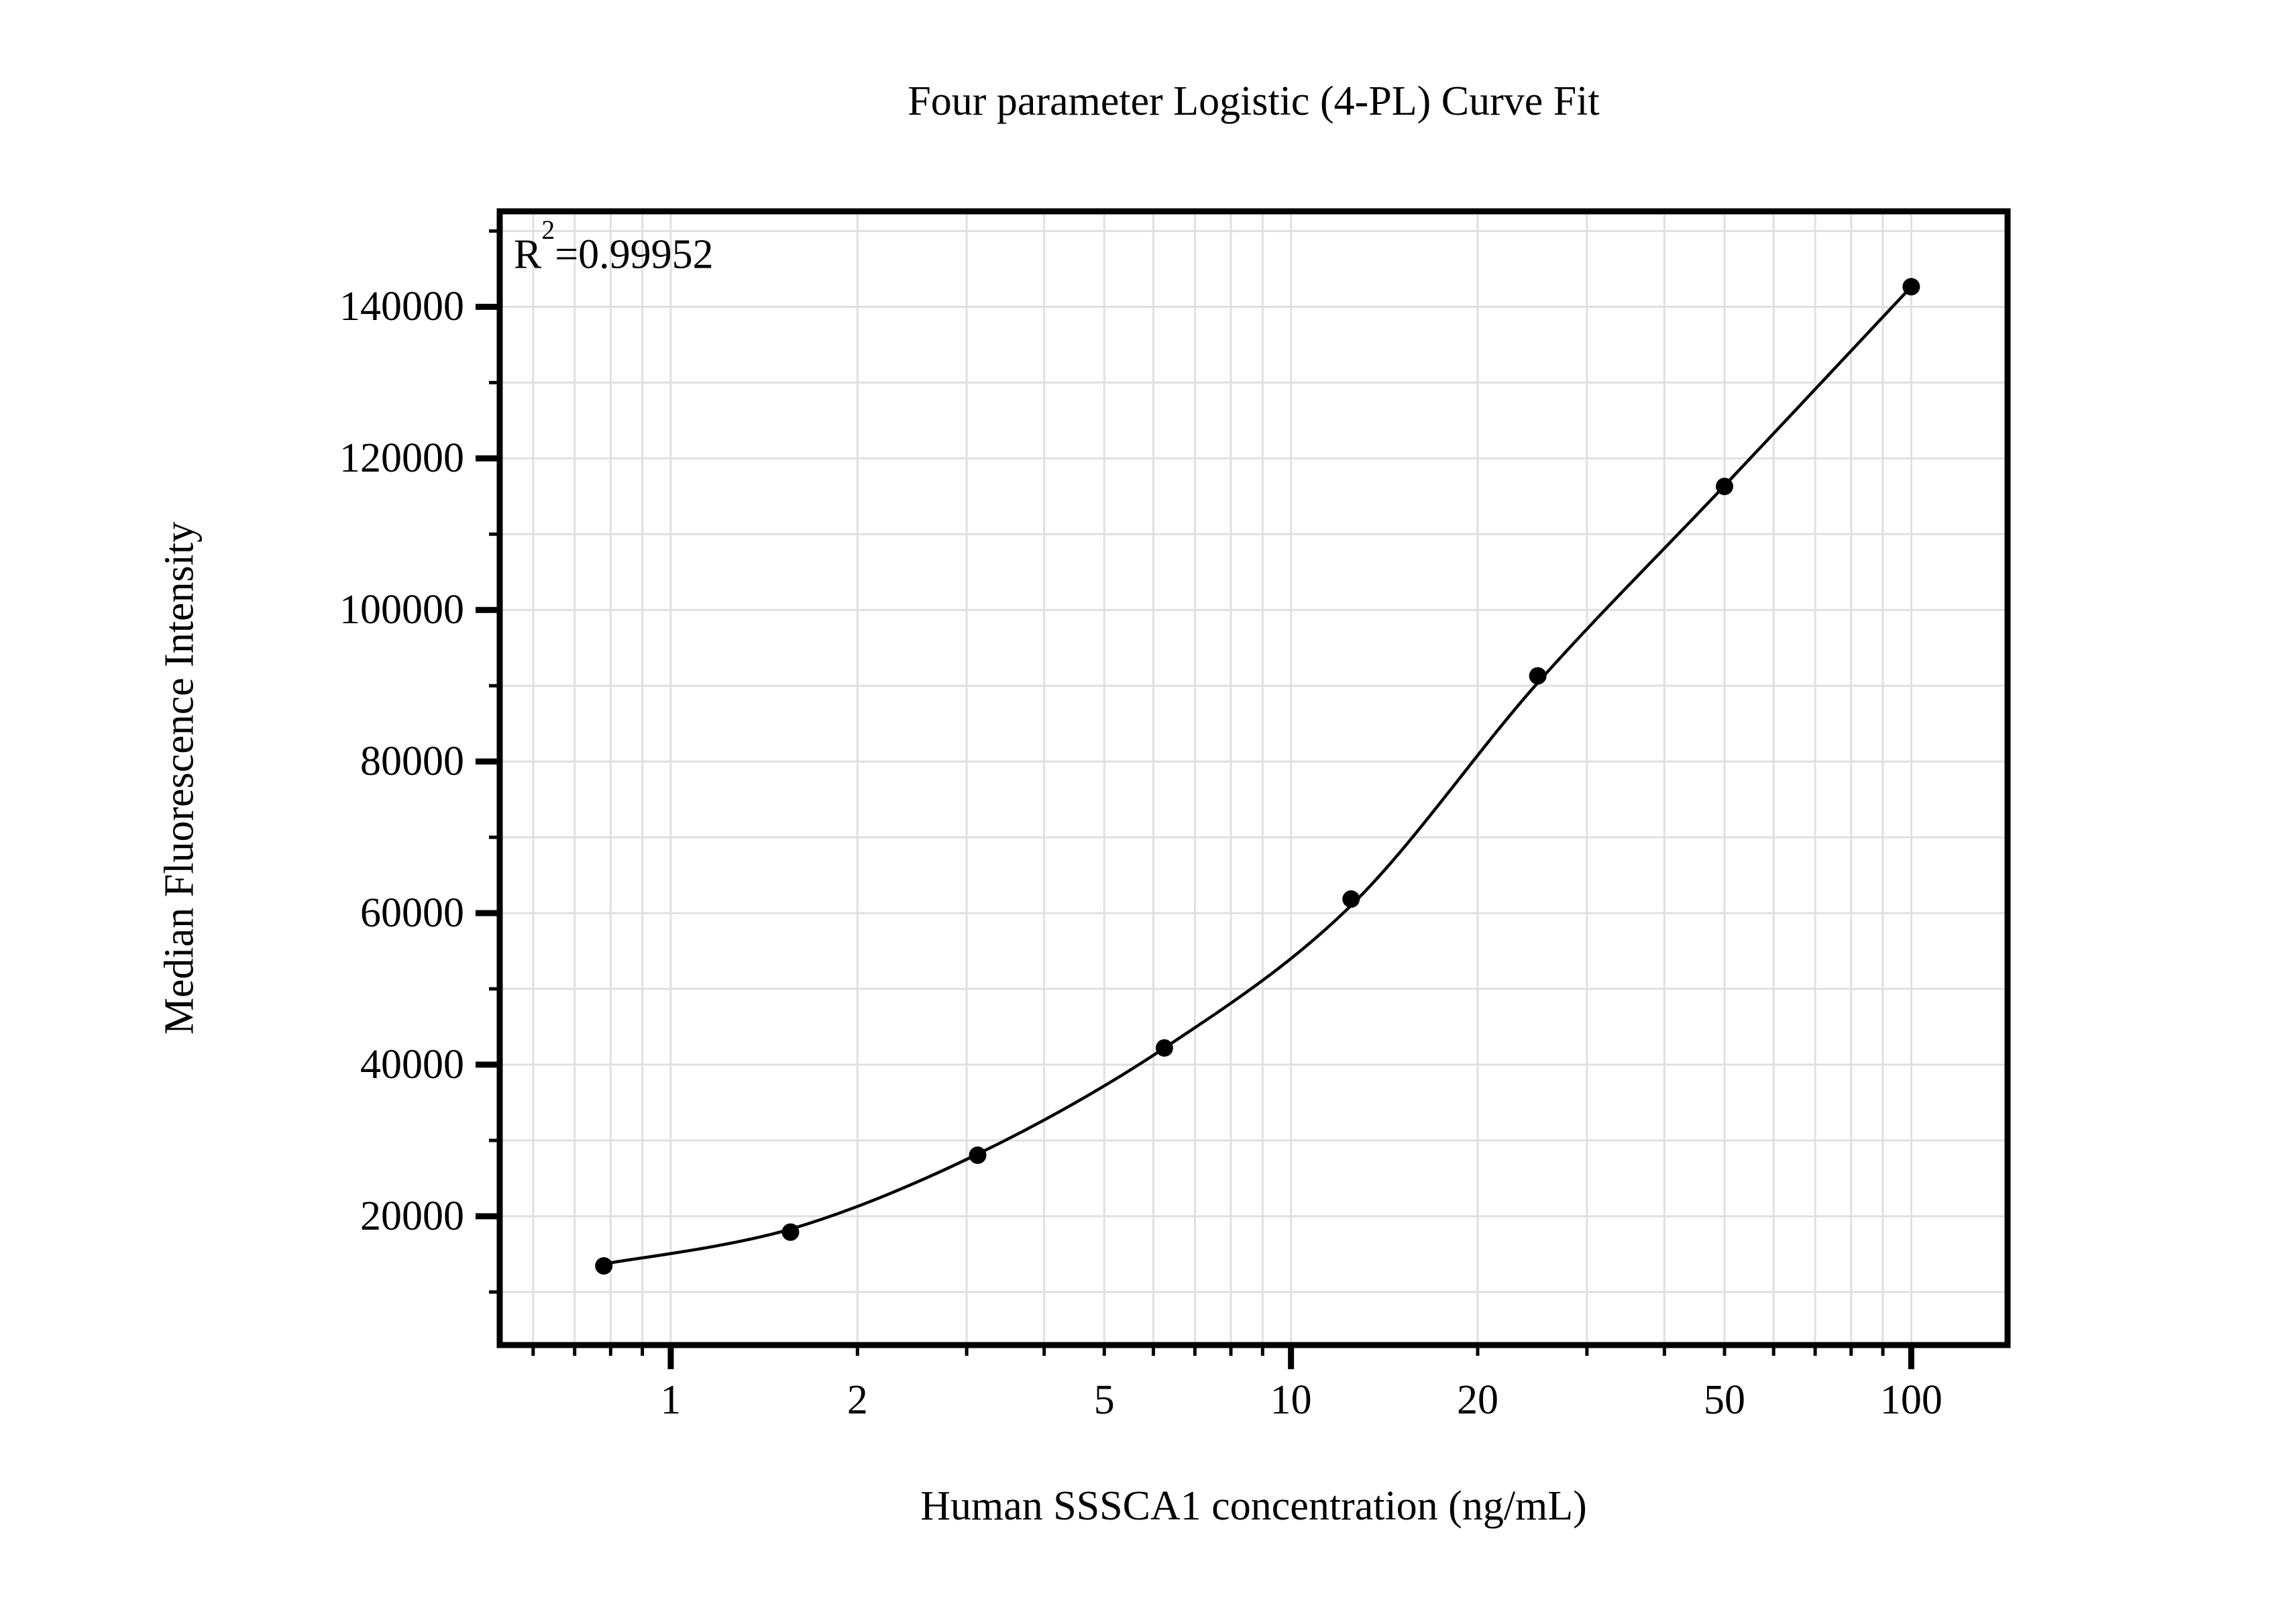  Describe the element at coordinates (412, 762) in the screenshot. I see `y-tick-label: 80000` at that location.